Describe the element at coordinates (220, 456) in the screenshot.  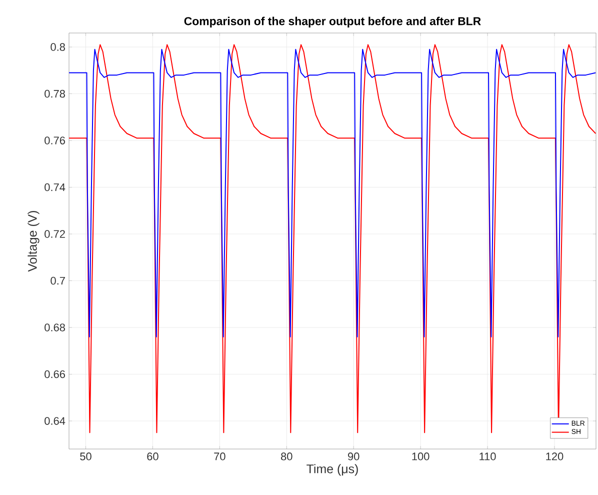
I see `x-tick-label: 70` at that location.